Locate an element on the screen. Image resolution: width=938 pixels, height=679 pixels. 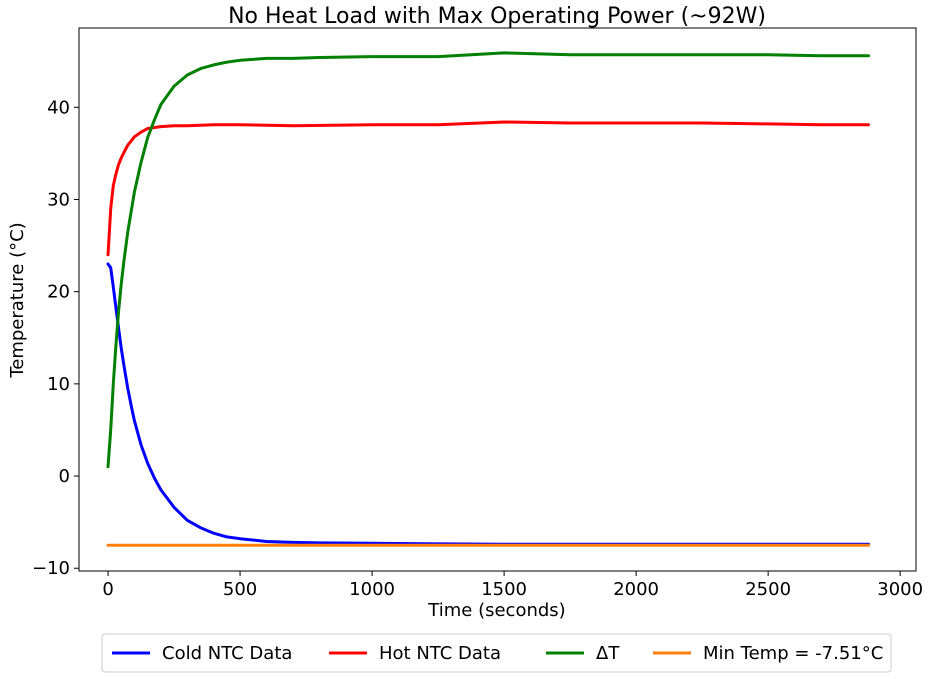
x-axis-ticks: 0 500 1000 1500 2000 2500 3000 is located at coordinates (512, 585).